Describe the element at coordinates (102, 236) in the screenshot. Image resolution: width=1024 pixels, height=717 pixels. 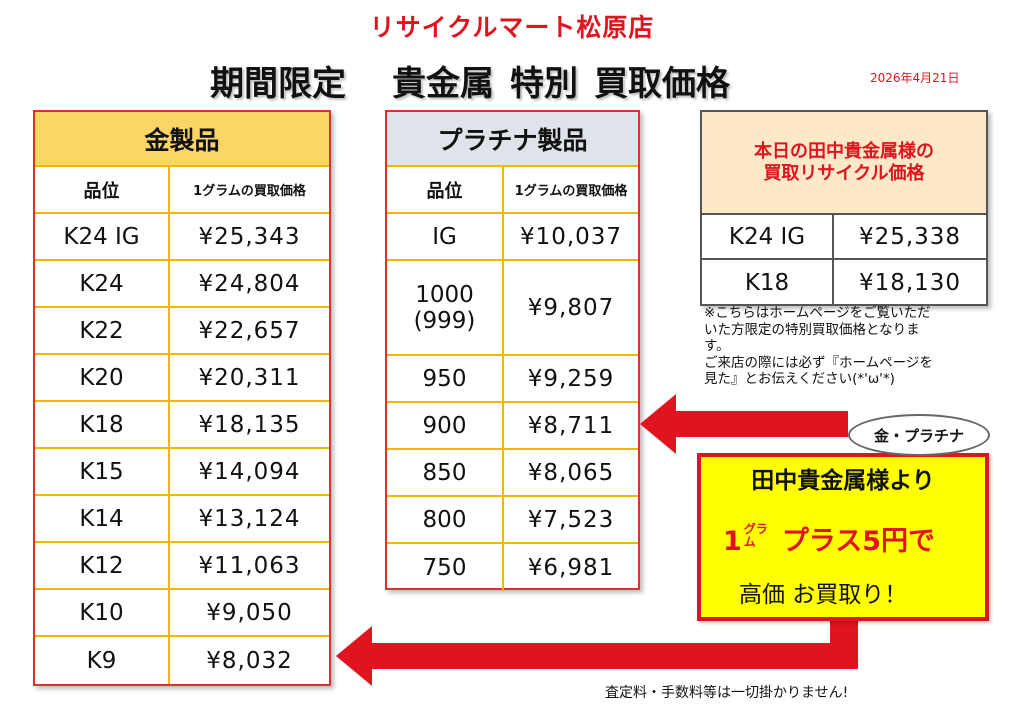
I see `gold-grade: K24 IG` at that location.